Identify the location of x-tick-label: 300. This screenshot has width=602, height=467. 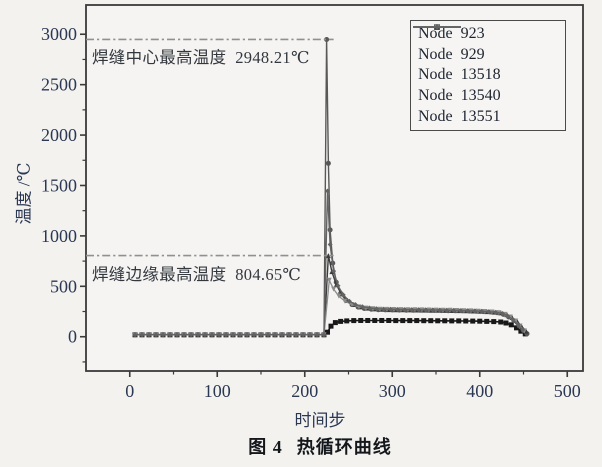
(392, 391).